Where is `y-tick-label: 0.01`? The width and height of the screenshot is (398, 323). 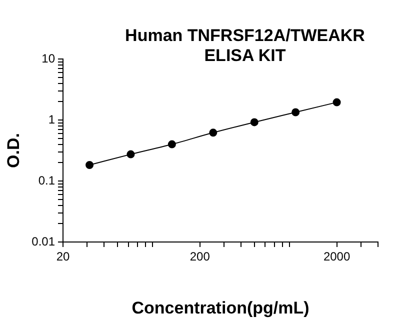
y-tick-label: 0.01 is located at coordinates (44, 241).